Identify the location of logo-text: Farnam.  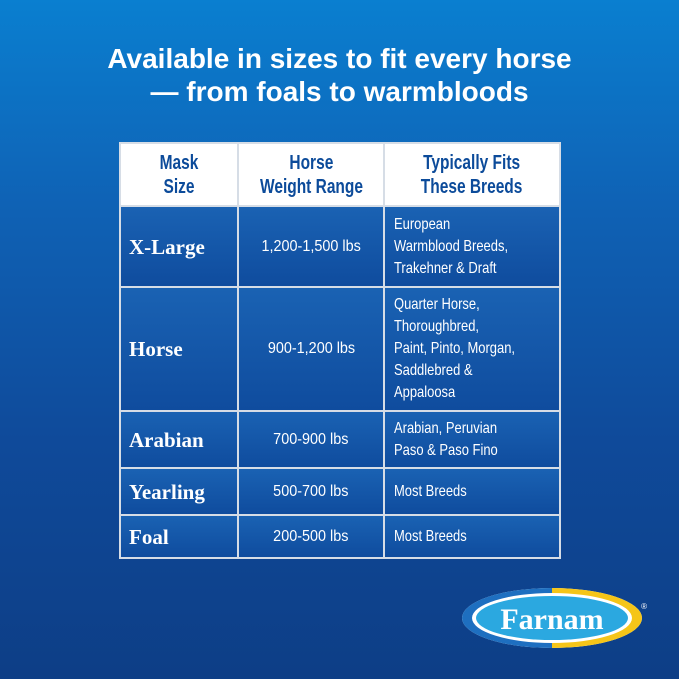
(551, 619).